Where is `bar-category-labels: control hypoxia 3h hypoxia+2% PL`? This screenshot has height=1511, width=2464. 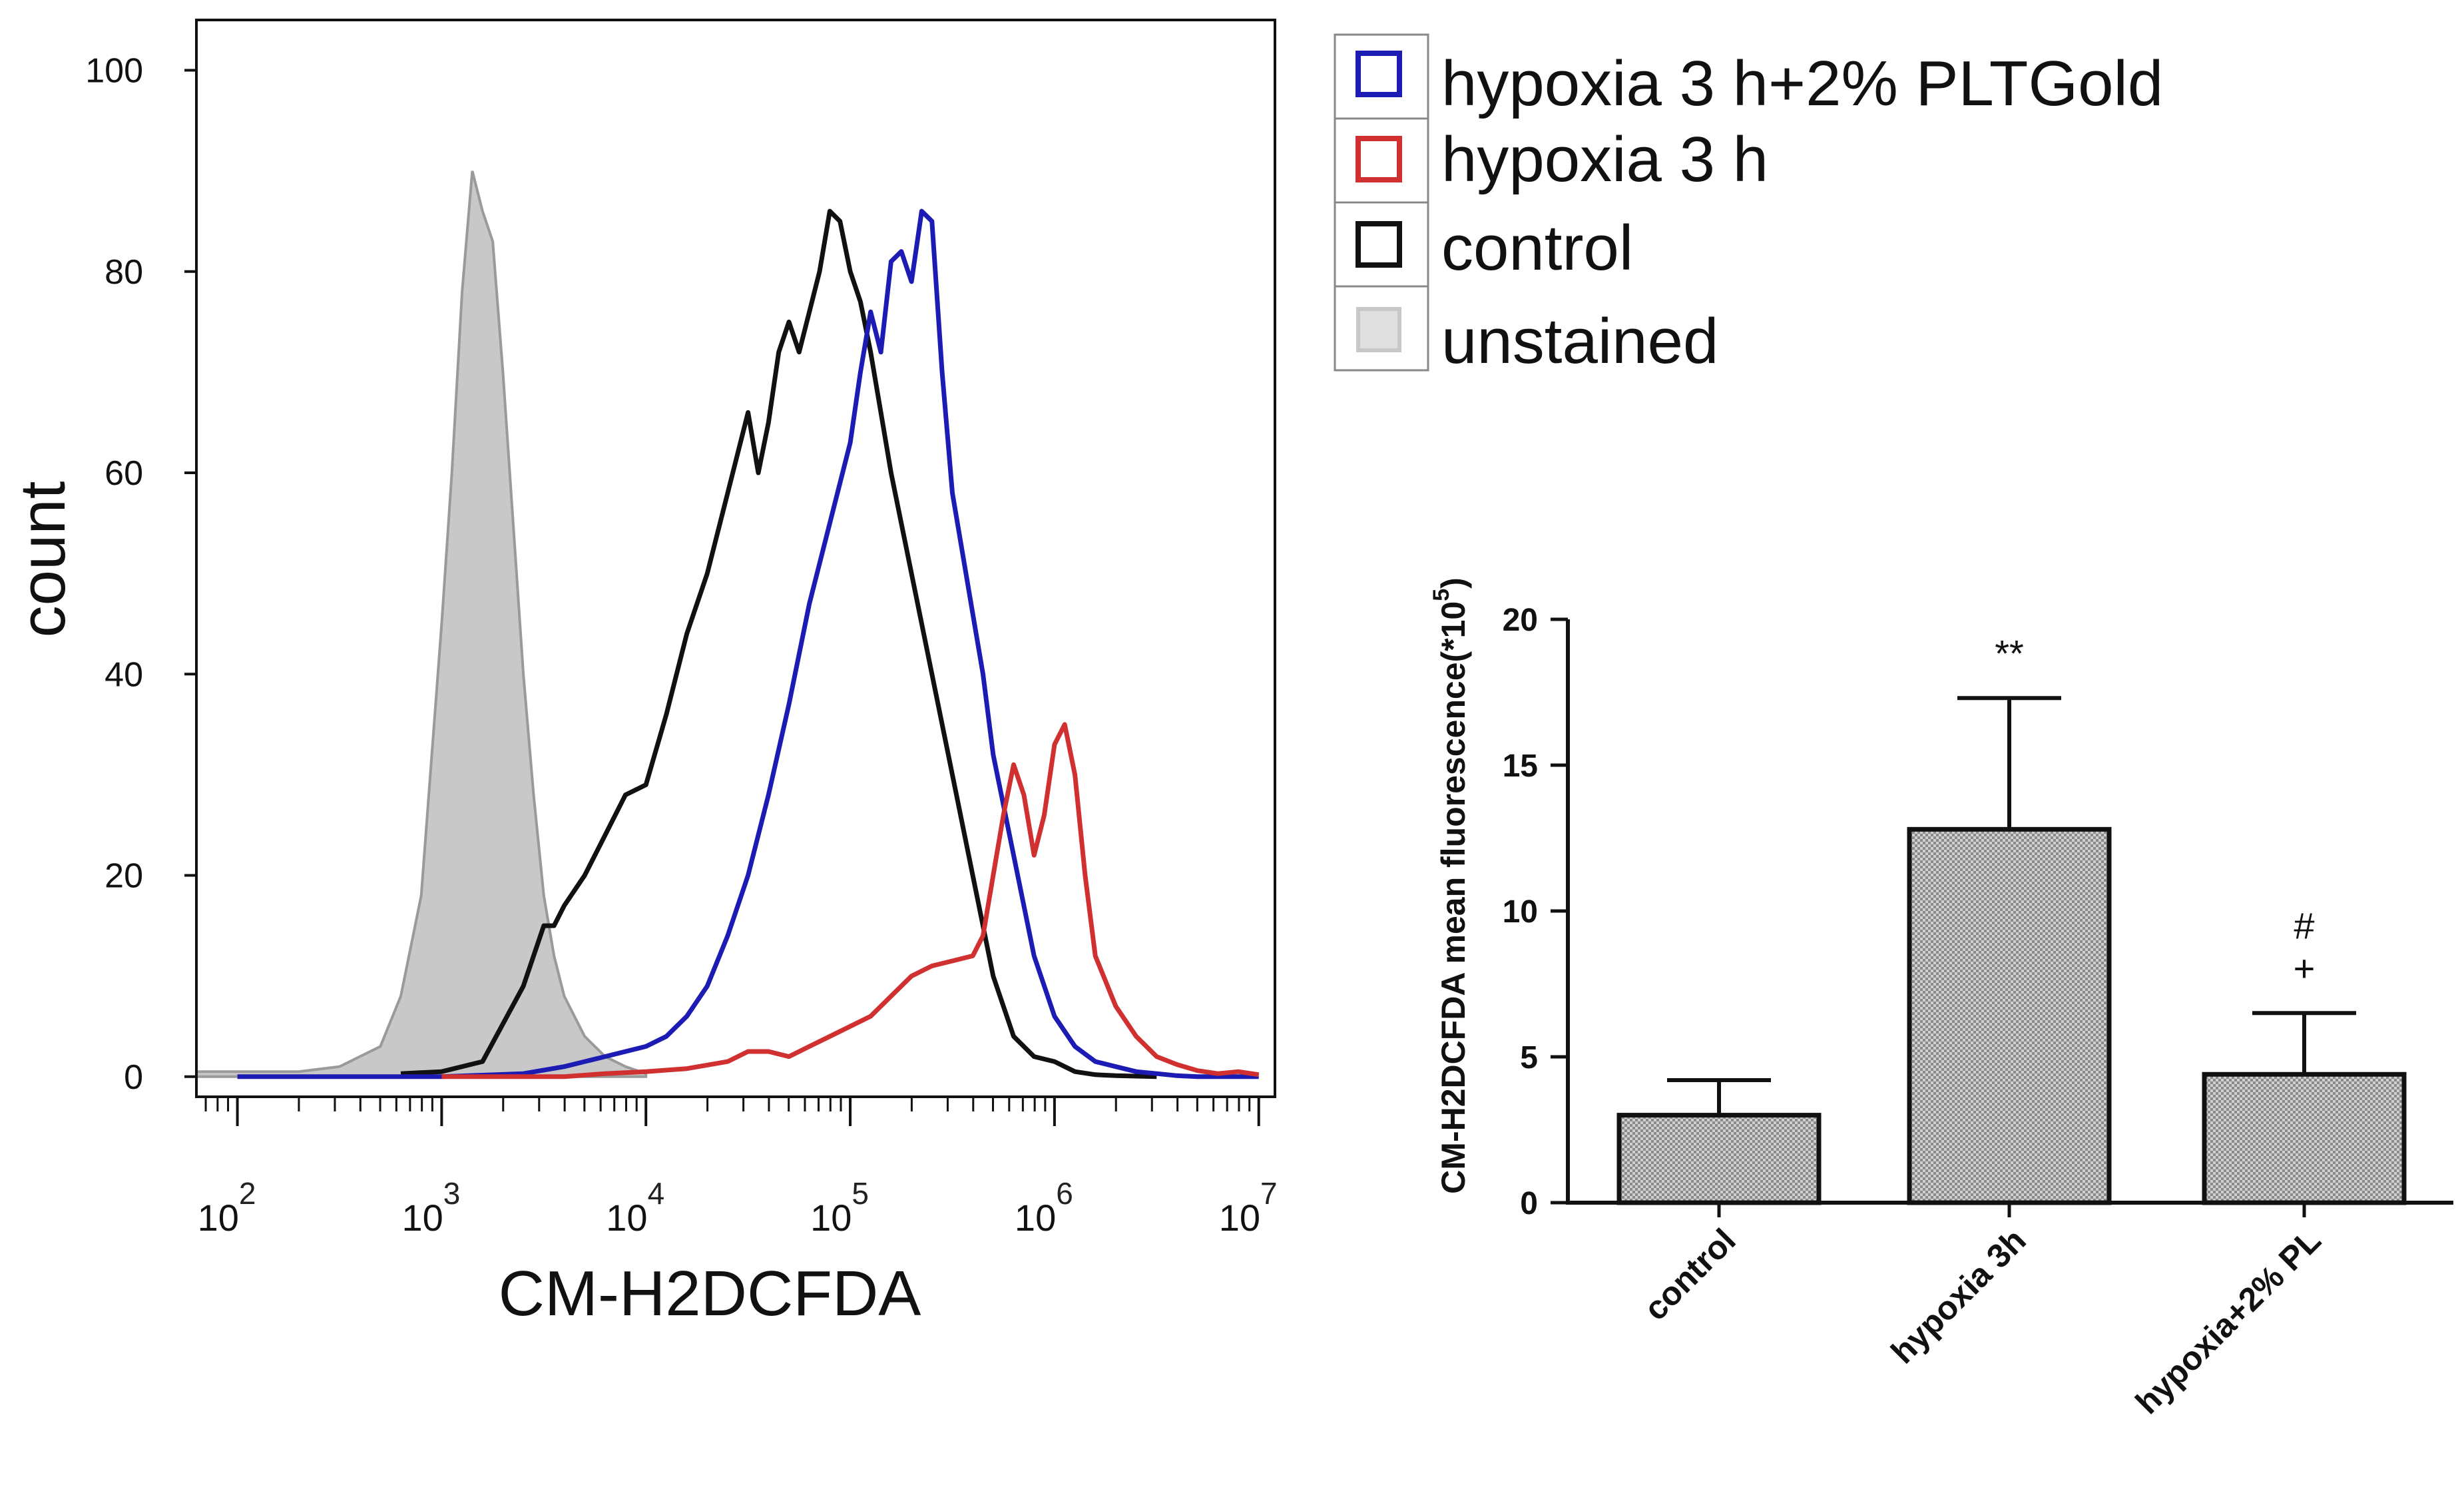 bar-category-labels: control hypoxia 3h hypoxia+2% PL is located at coordinates (1982, 1312).